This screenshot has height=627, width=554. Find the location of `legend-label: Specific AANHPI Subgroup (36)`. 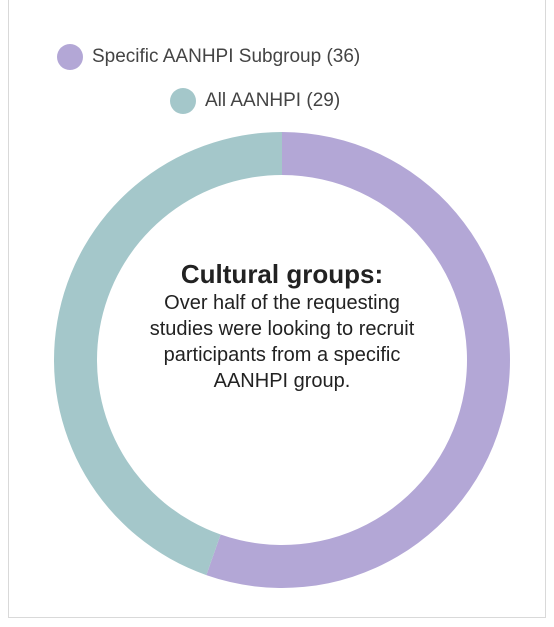

legend-label: Specific AANHPI Subgroup (36) is located at coordinates (226, 56).